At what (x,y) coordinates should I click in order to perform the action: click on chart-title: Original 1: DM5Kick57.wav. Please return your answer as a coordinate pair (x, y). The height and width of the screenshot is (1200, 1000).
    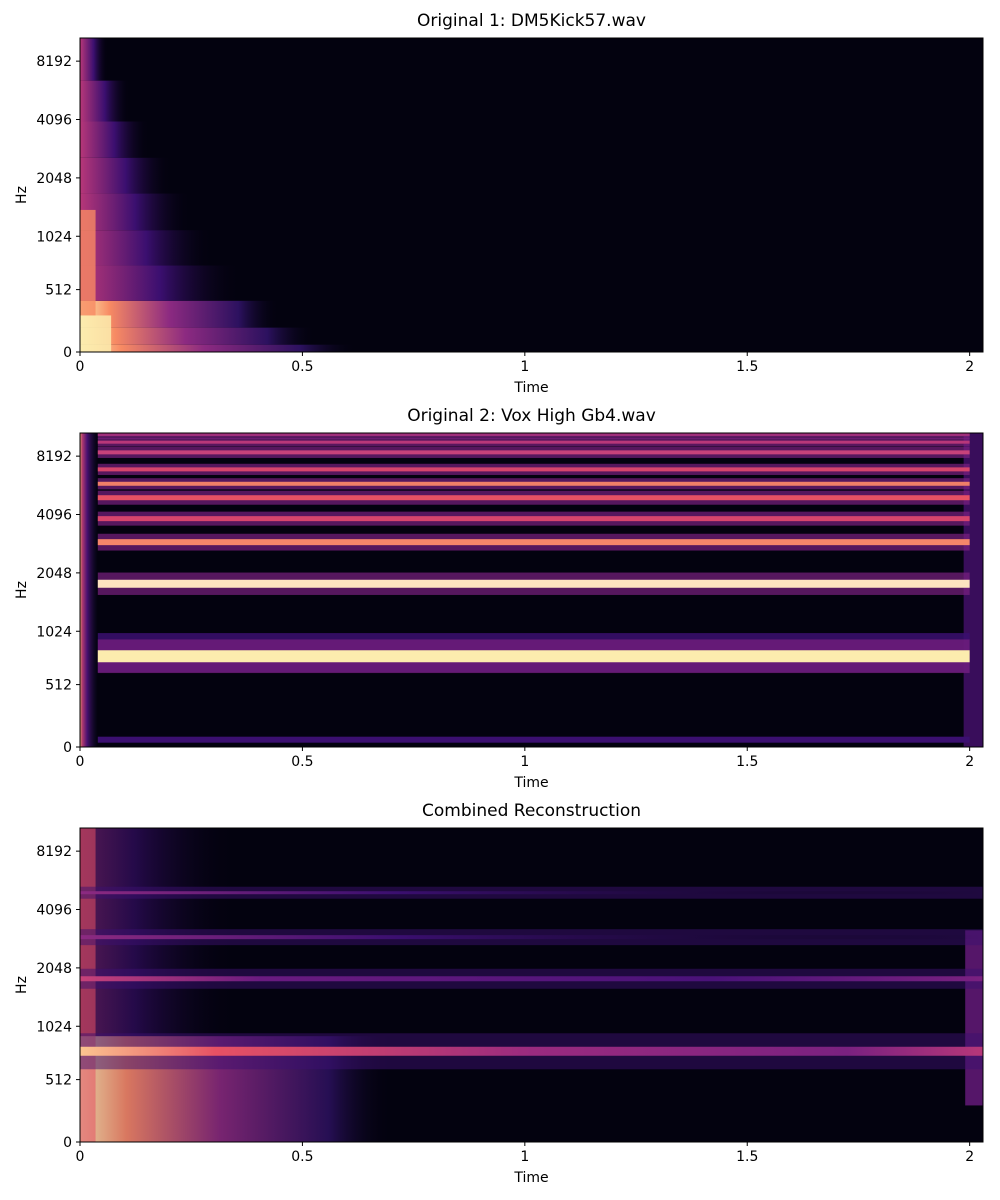
    Looking at the image, I should click on (531, 21).